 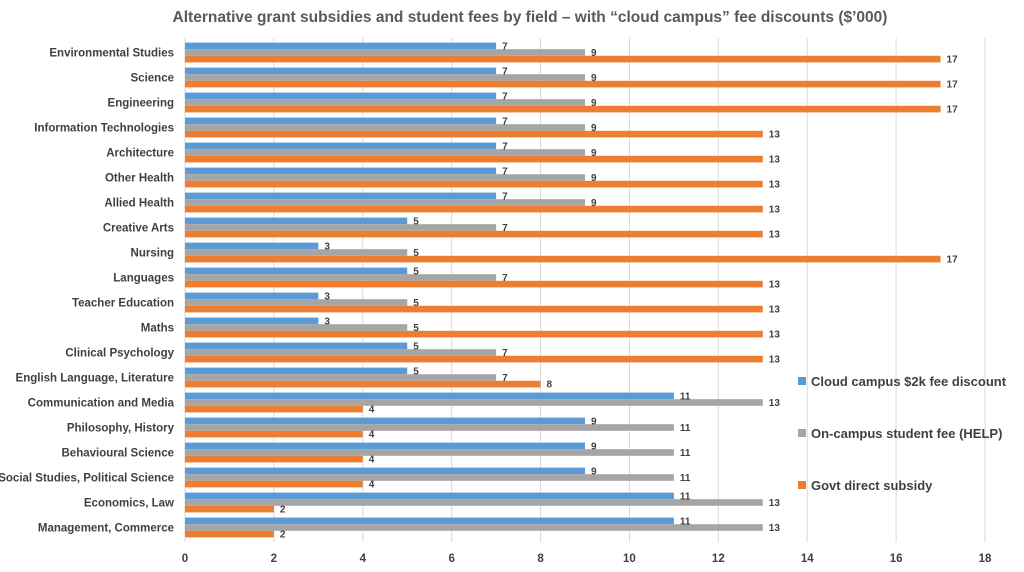 What do you see at coordinates (416, 272) in the screenshot?
I see `data-label-cloud-campus-2k-fee-discount-languages: 5` at bounding box center [416, 272].